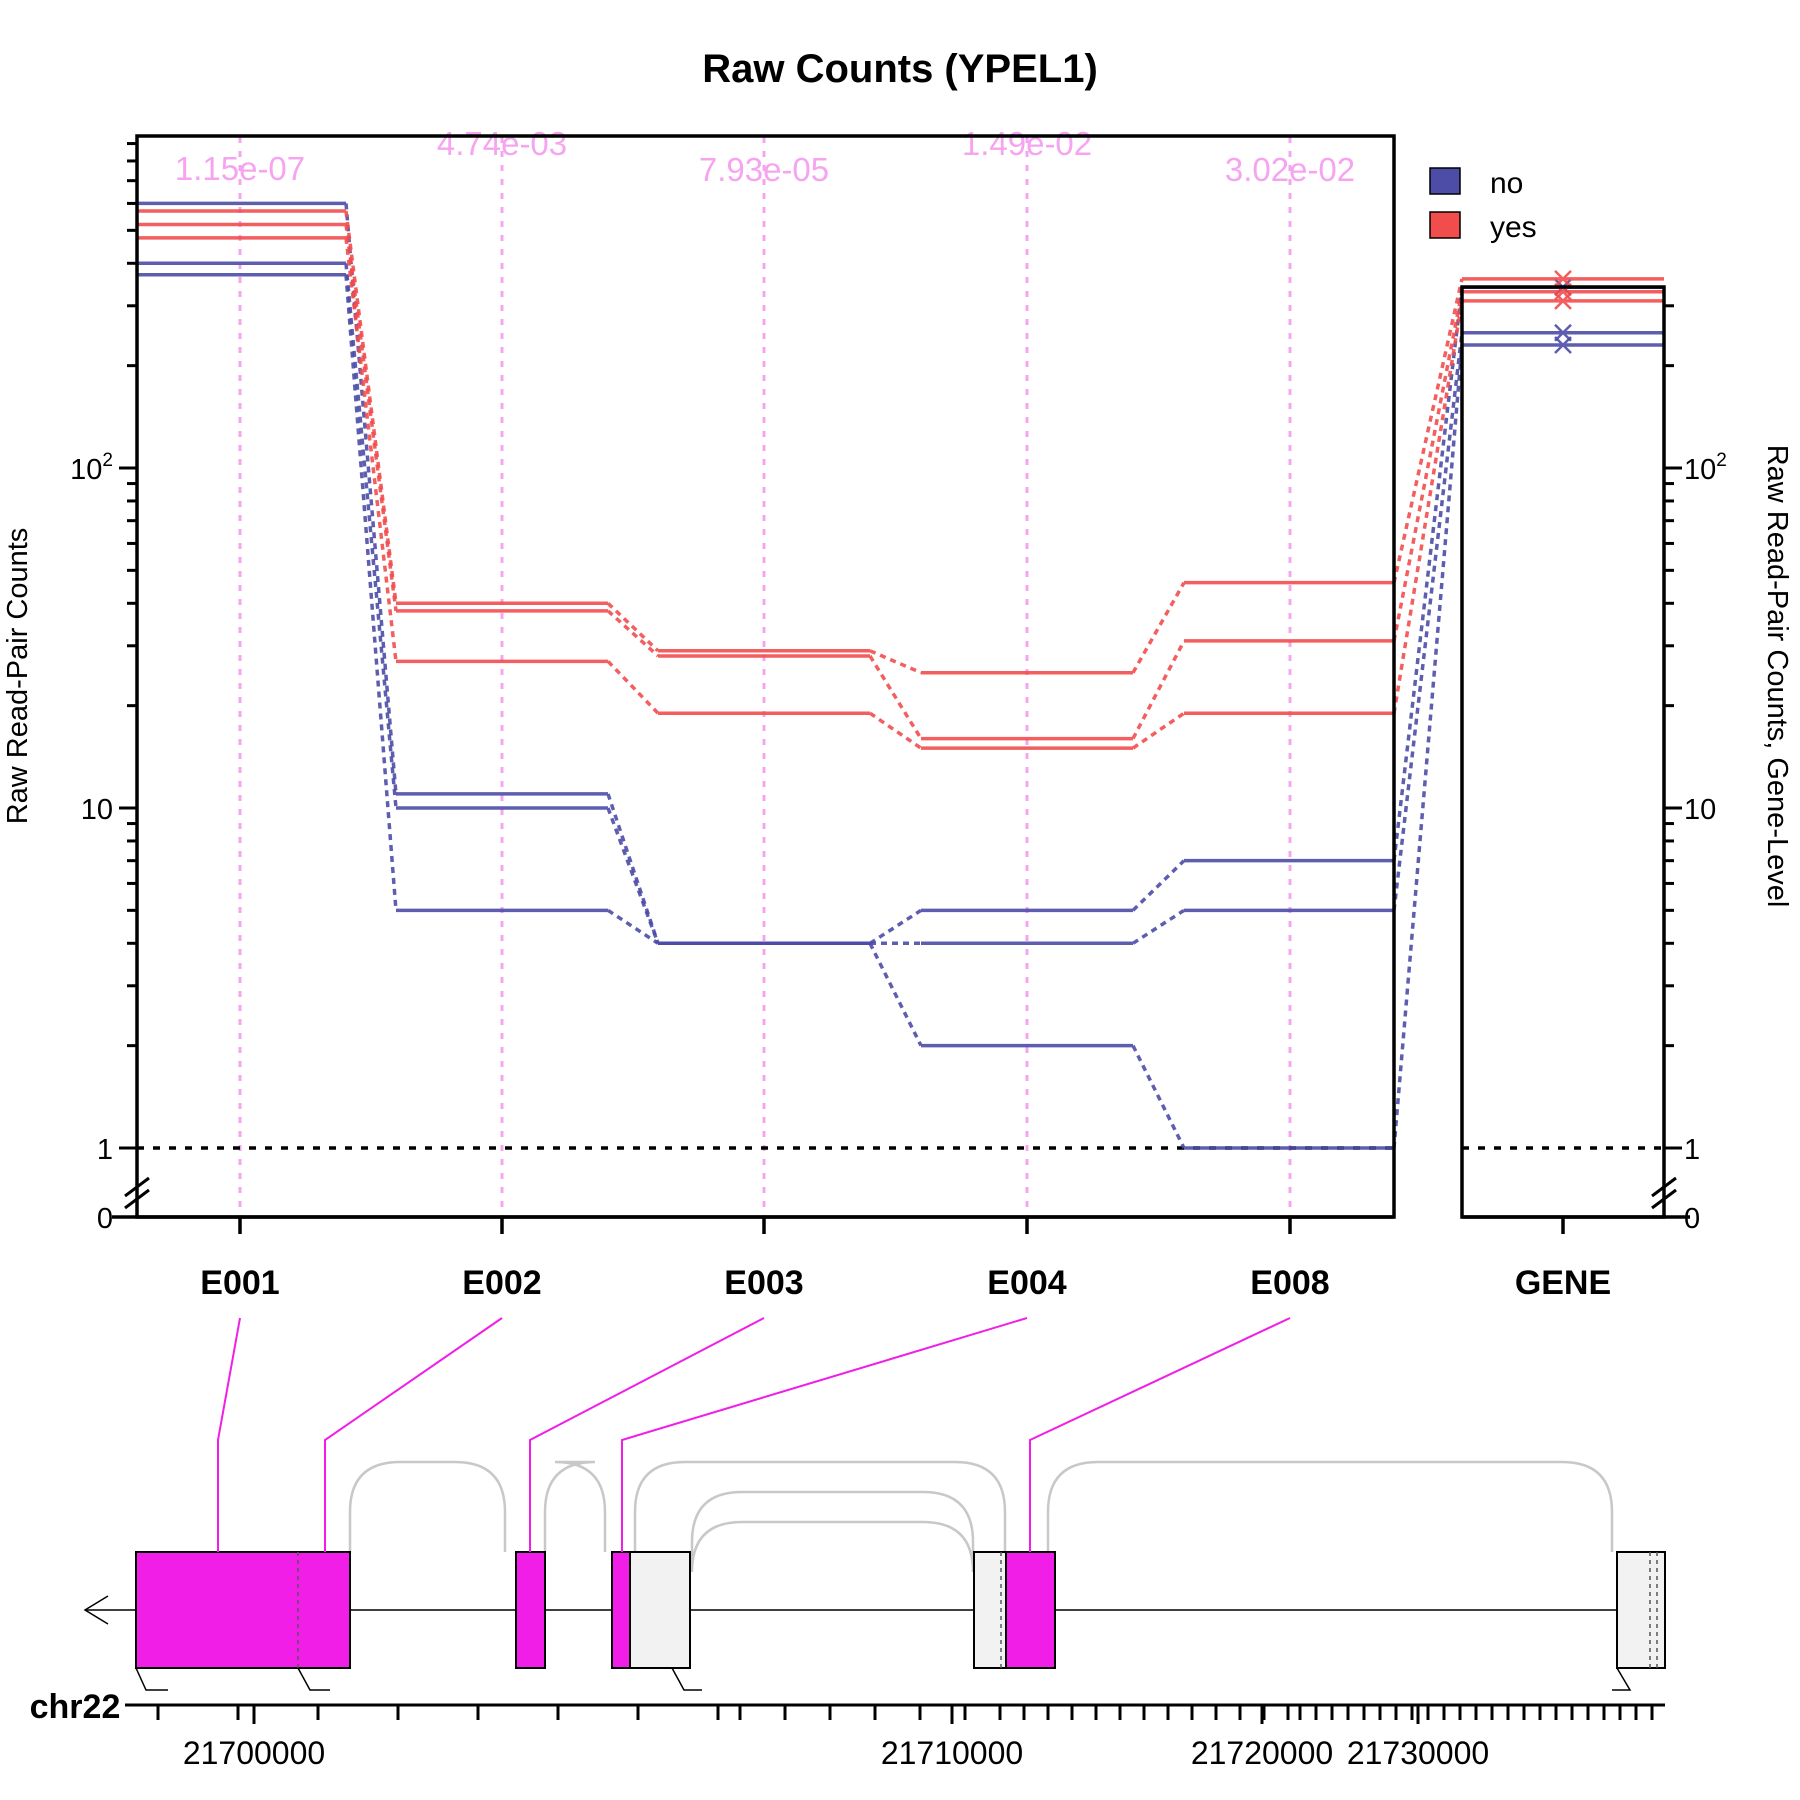  Describe the element at coordinates (1445, 225) in the screenshot. I see `legend-swatch-yes` at that location.